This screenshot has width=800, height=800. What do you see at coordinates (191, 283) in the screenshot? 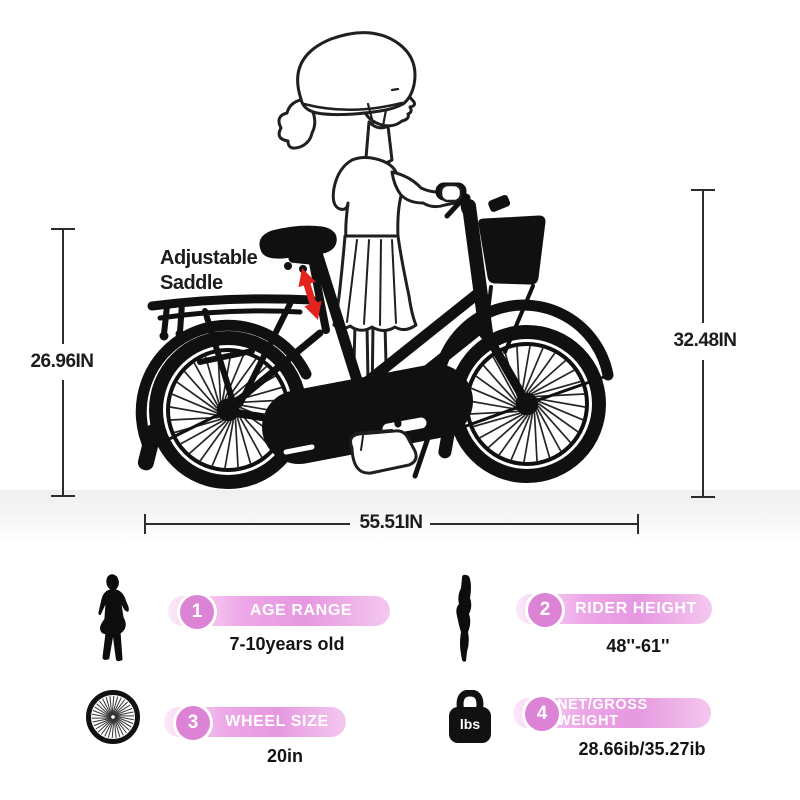
I see `adjustable-saddle-note-line2: Saddle` at bounding box center [191, 283].